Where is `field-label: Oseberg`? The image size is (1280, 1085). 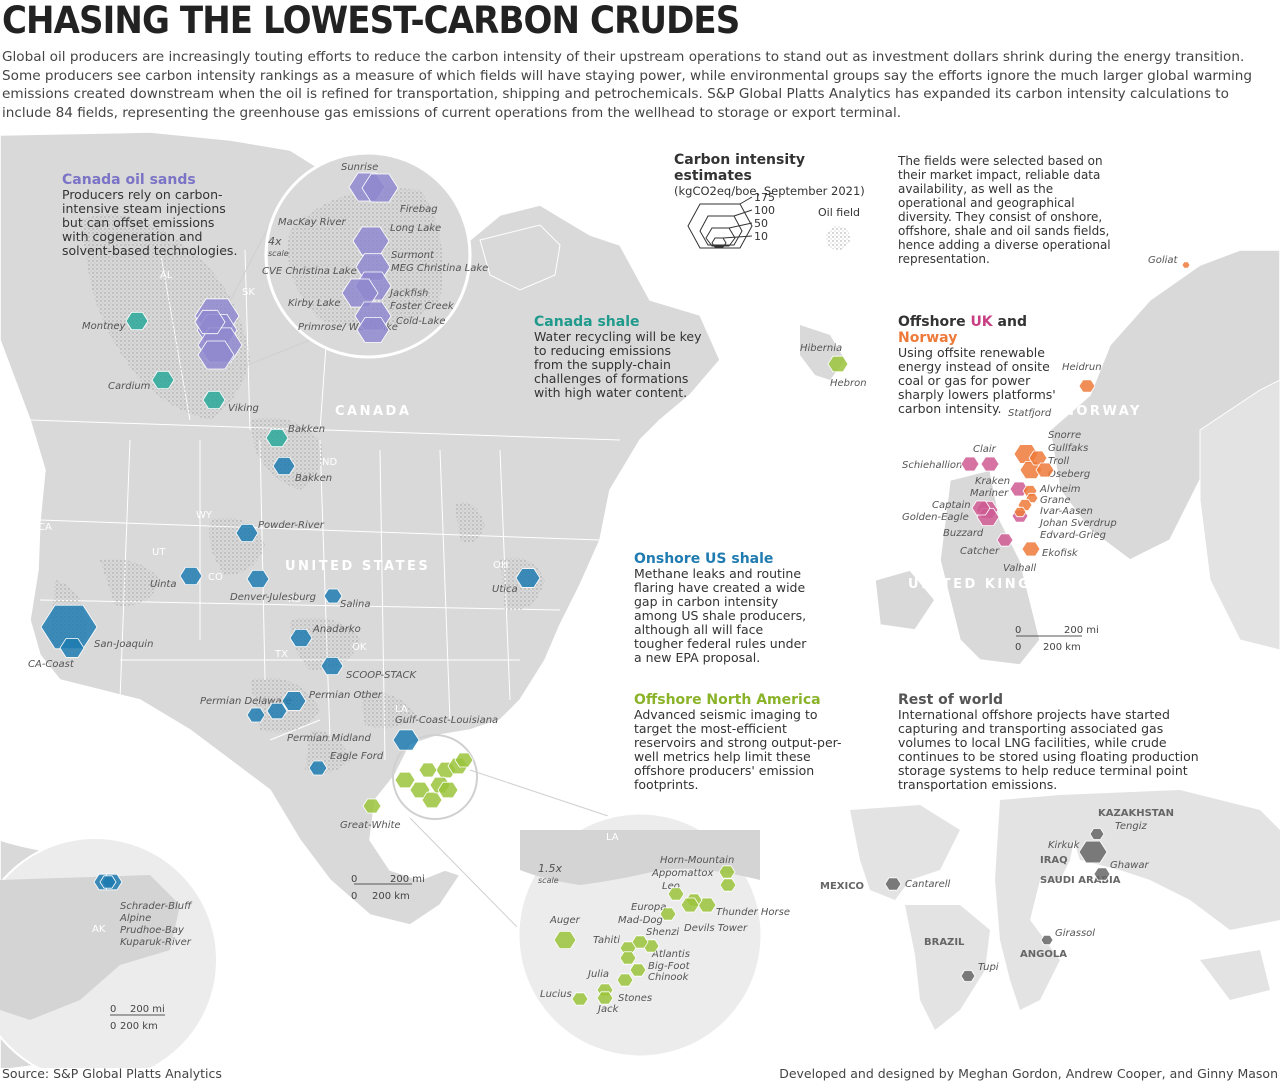
field-label: Oseberg is located at coordinates (1069, 474).